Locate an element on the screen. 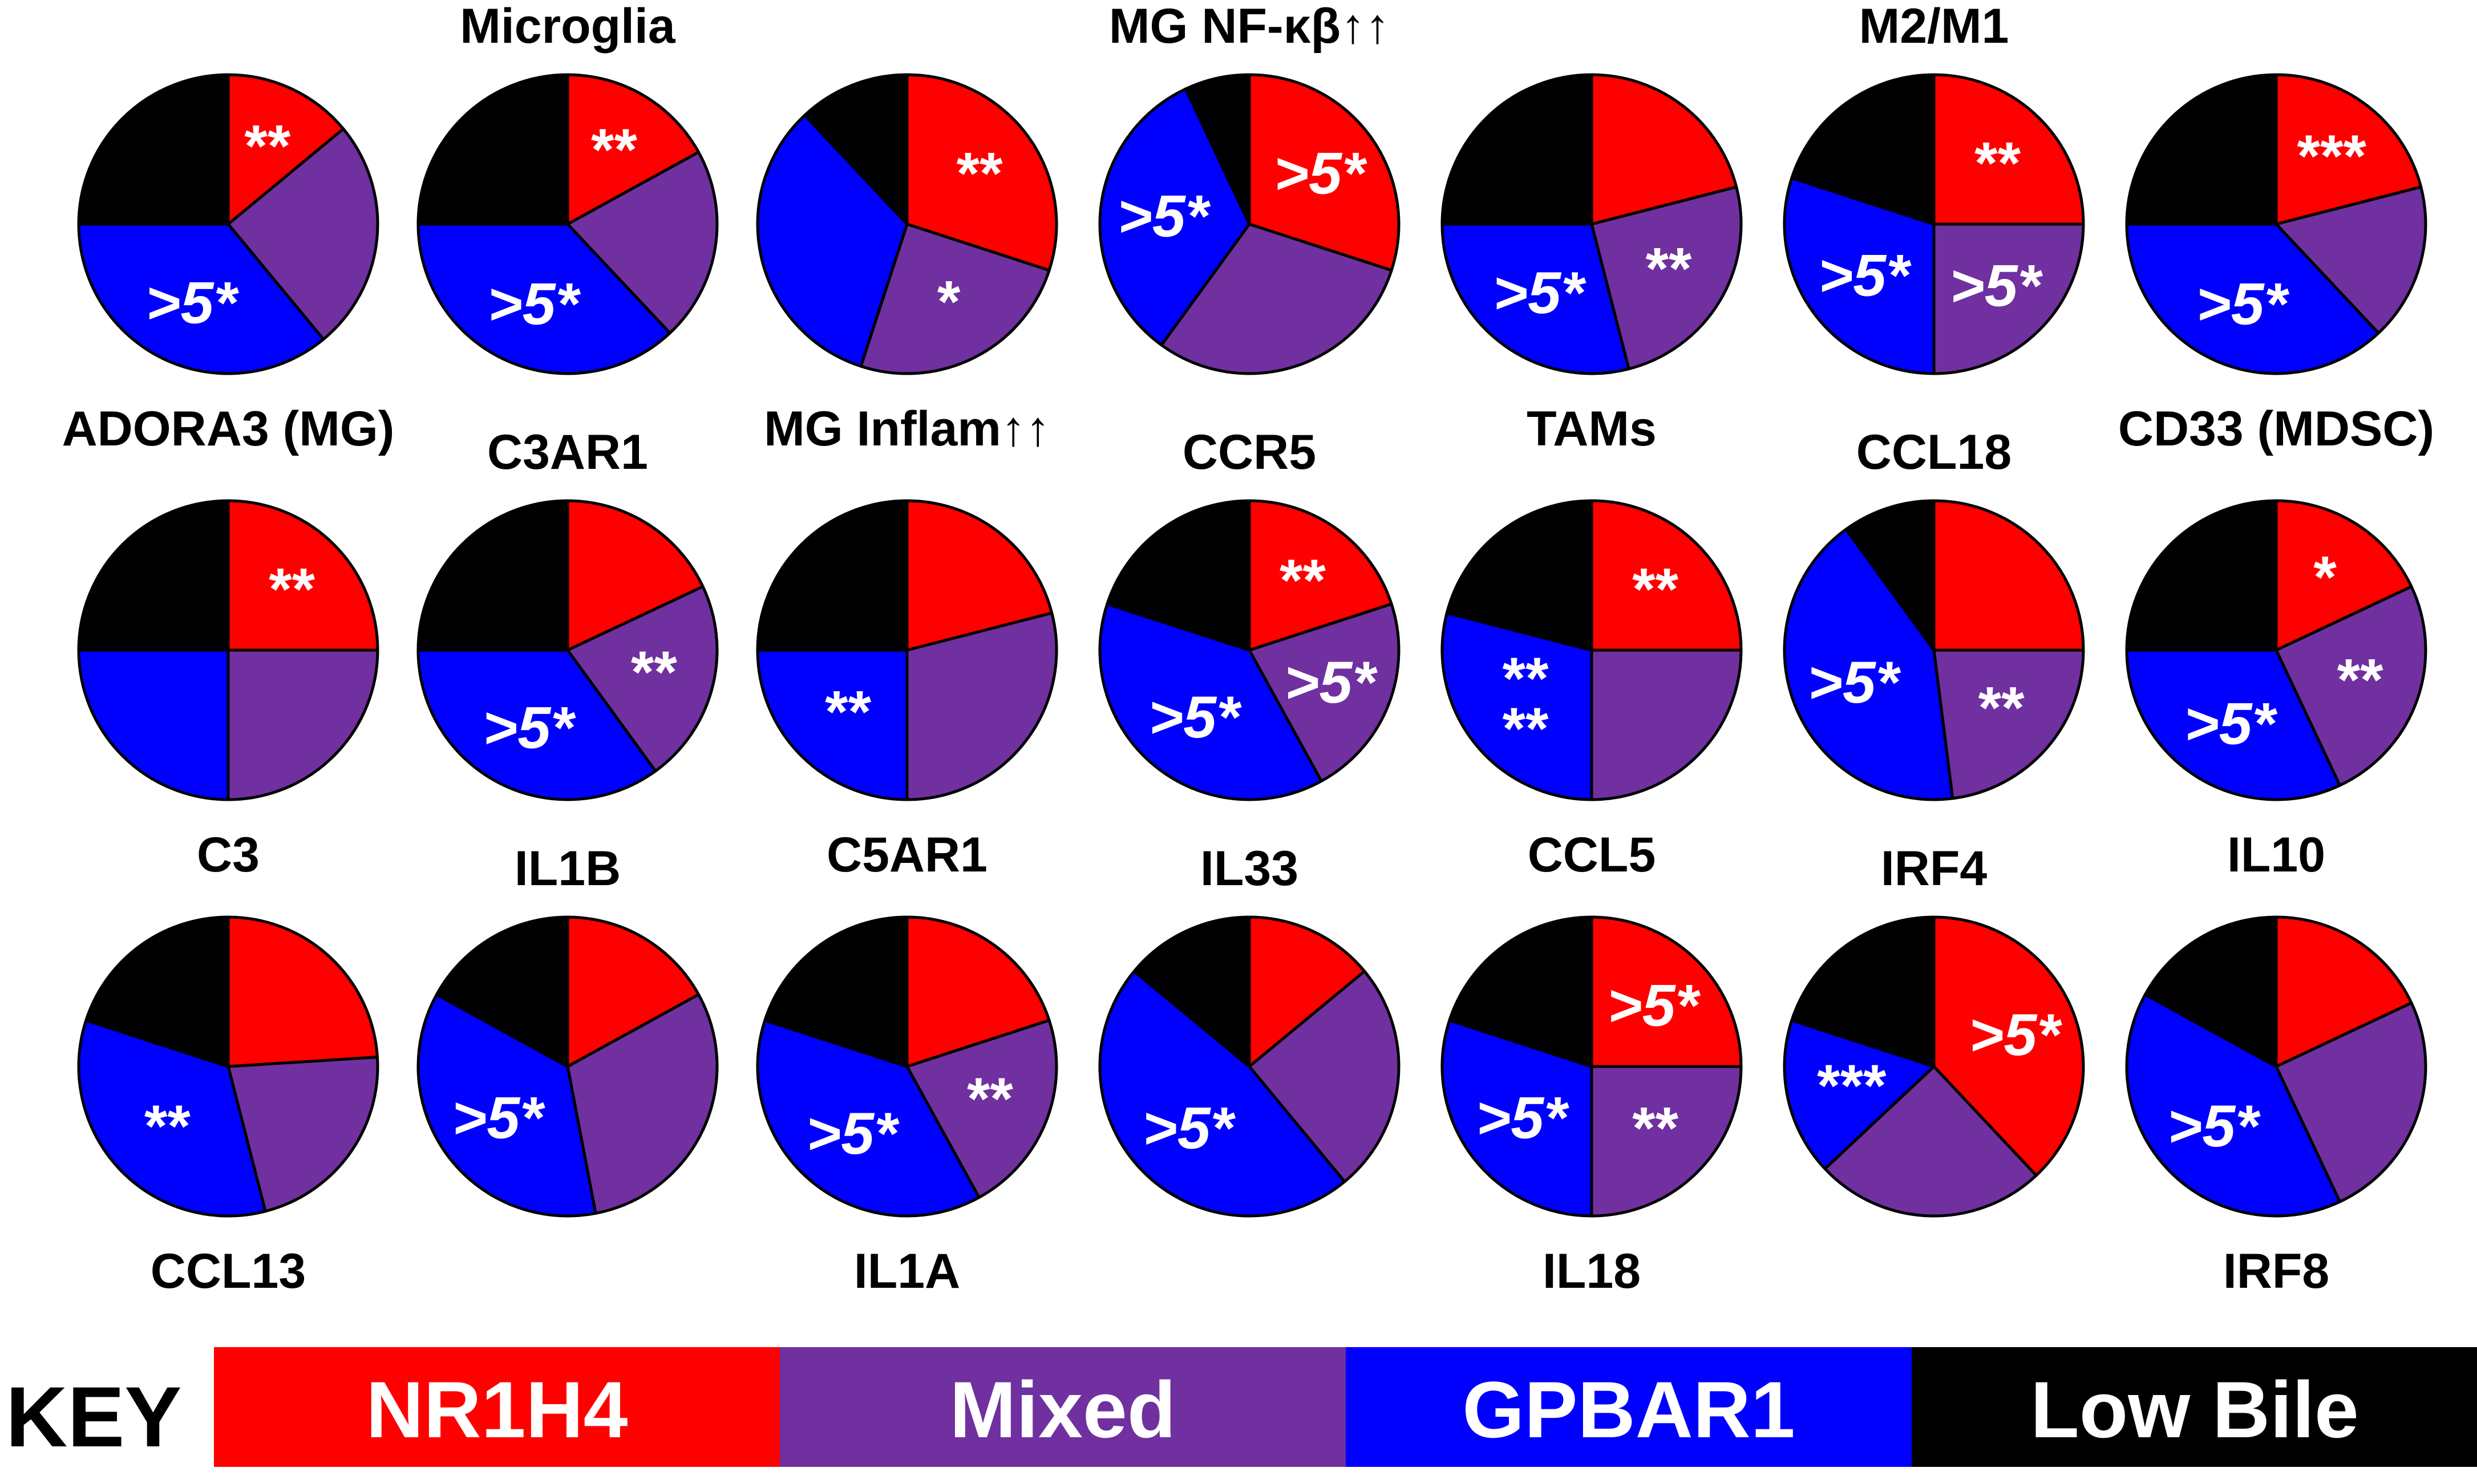 The height and width of the screenshot is (1484, 2477). pie-m2-m1: ** >5* >5* M2/M1 is located at coordinates (1934, 187).